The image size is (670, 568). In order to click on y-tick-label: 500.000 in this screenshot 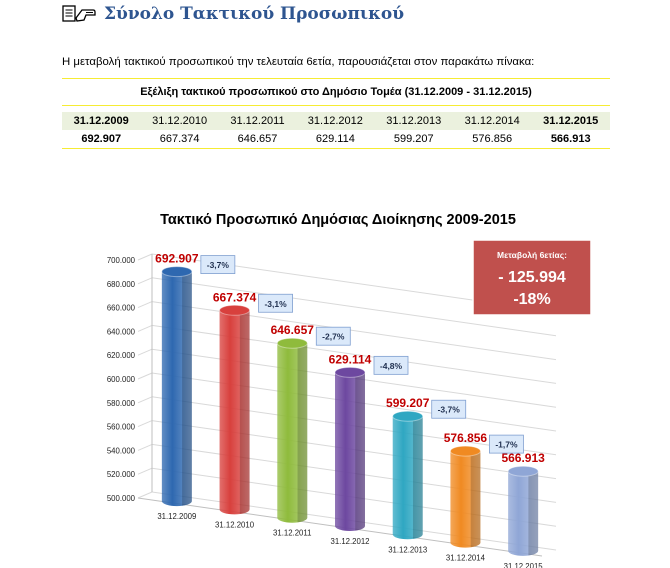, I will do `click(121, 498)`.